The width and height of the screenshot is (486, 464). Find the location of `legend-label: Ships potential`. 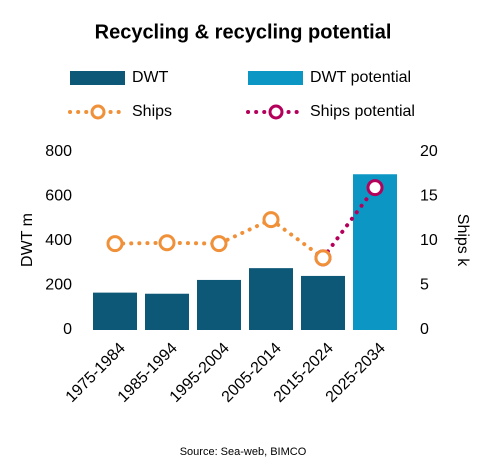

legend-label: Ships potential is located at coordinates (362, 111).